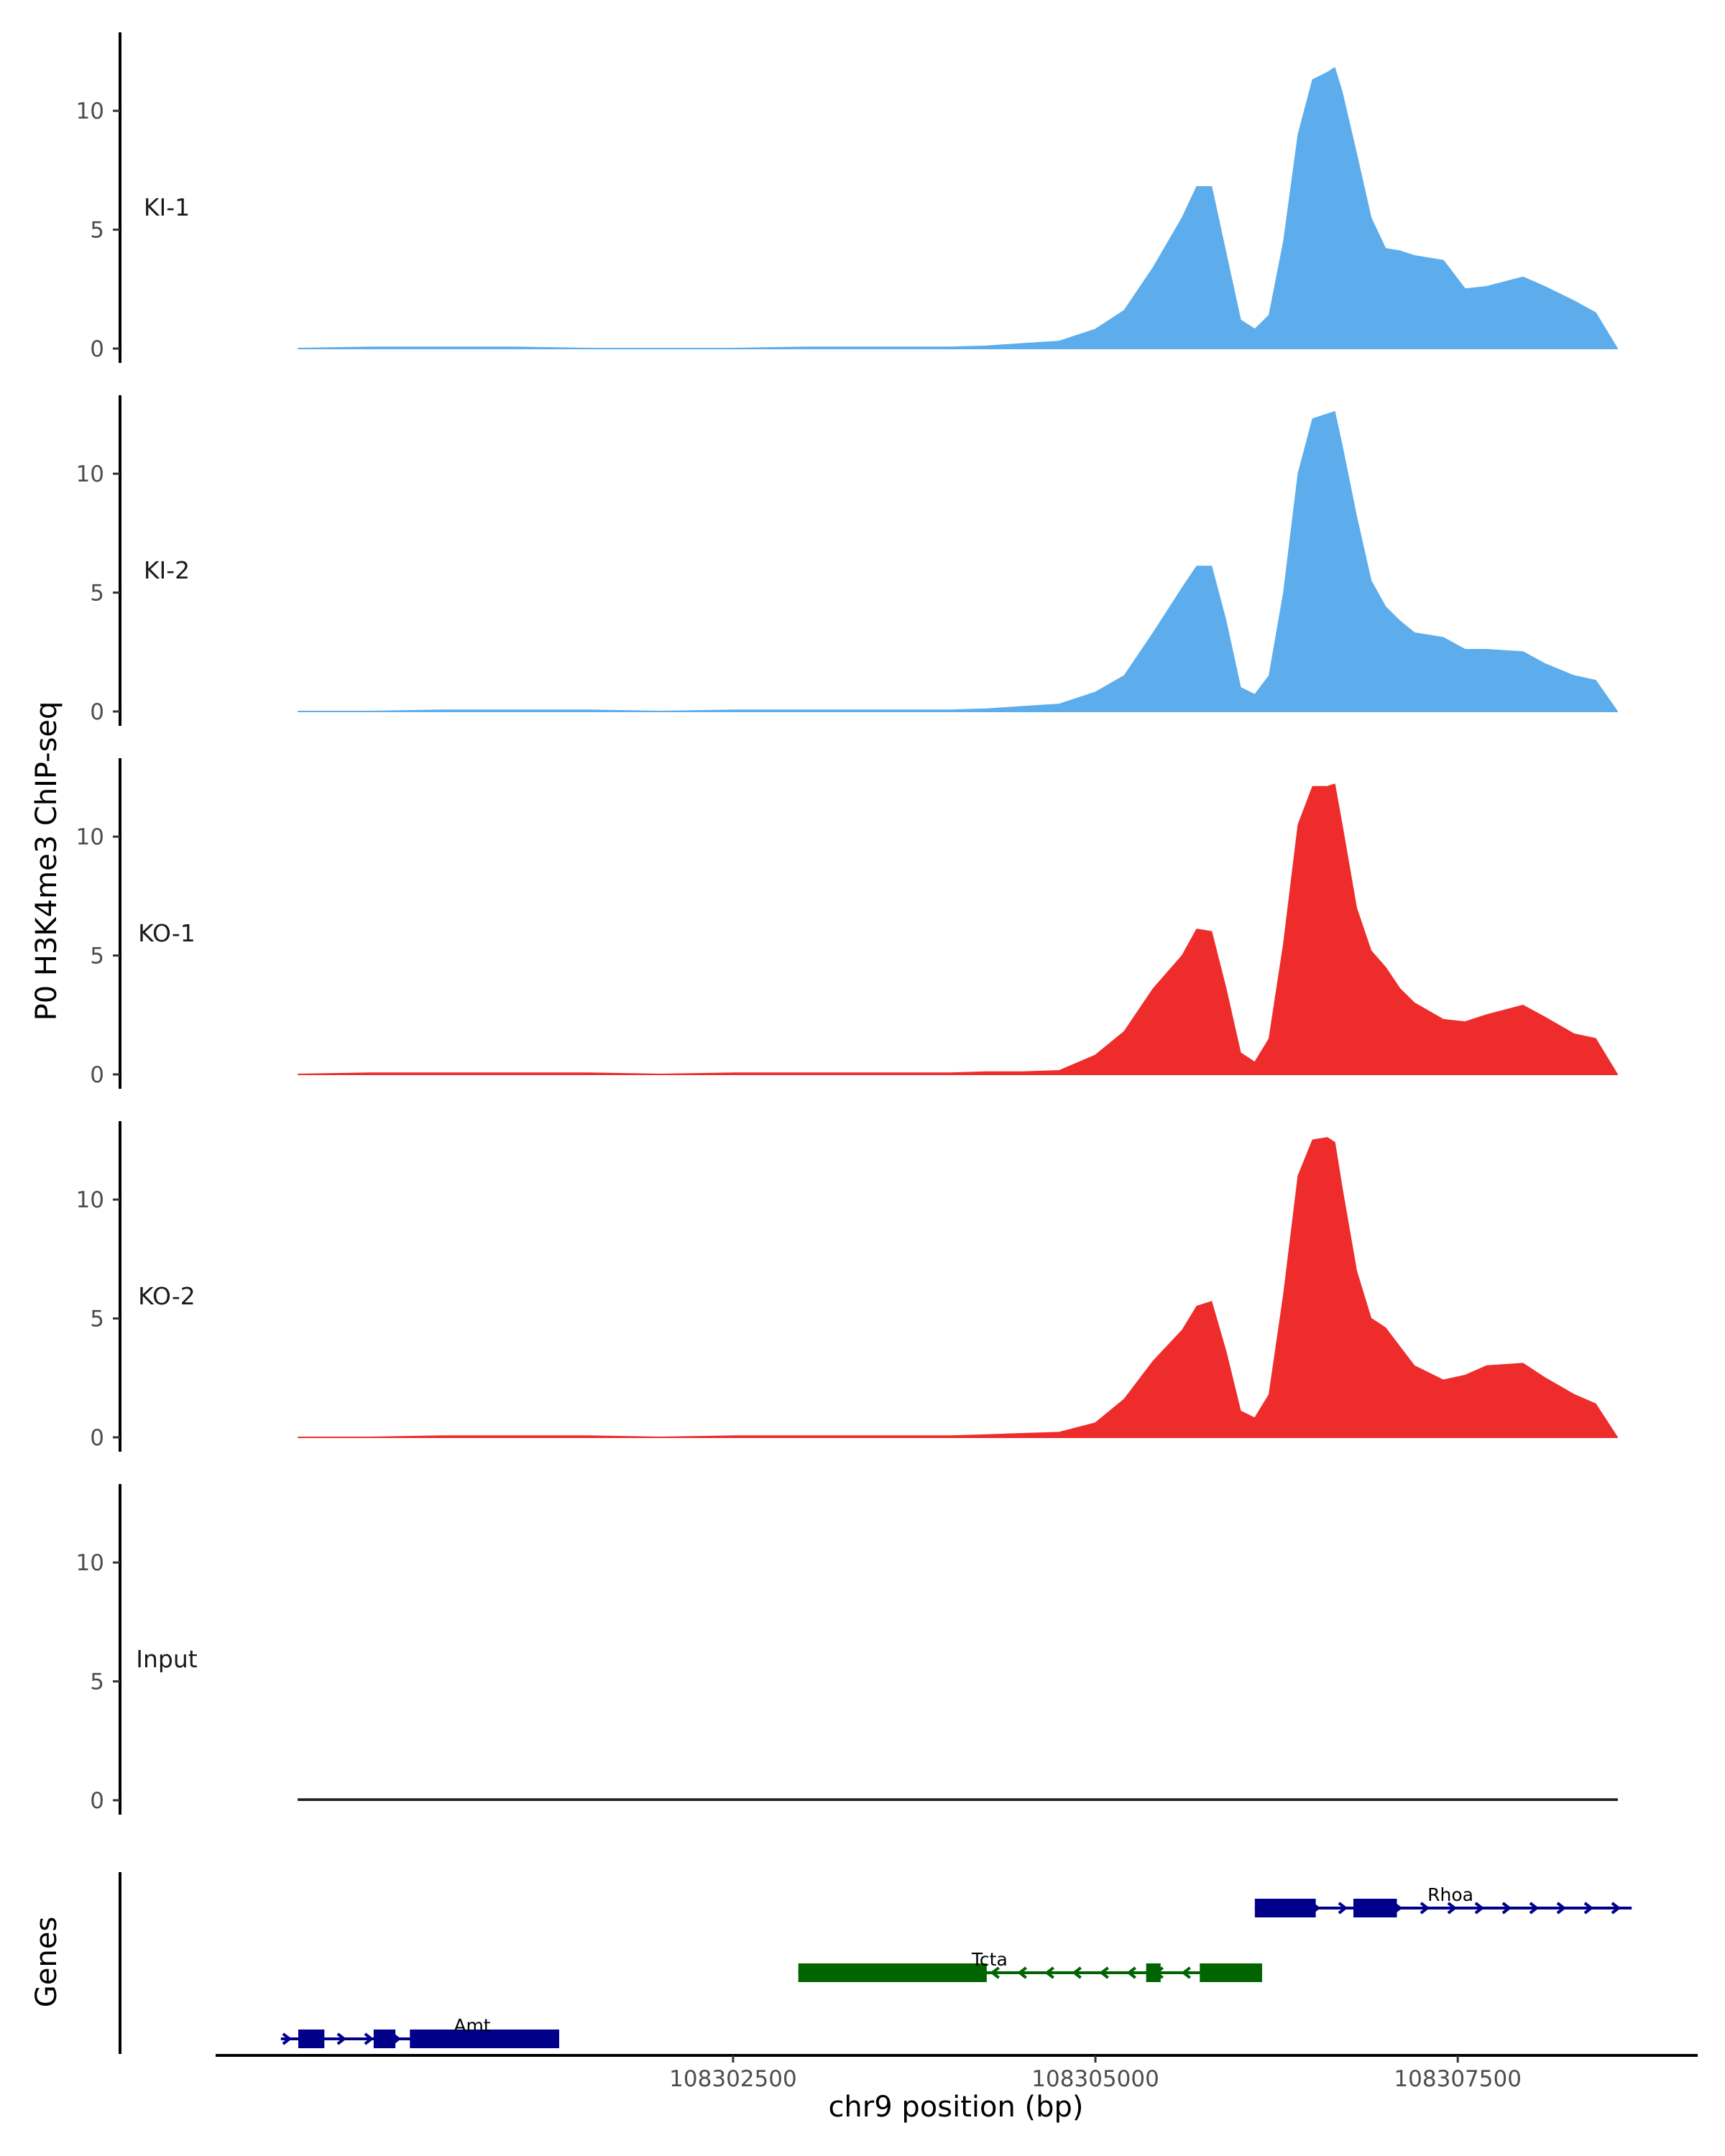 The width and height of the screenshot is (1725, 2156). I want to click on gene-label: Tcta, so click(989, 1959).